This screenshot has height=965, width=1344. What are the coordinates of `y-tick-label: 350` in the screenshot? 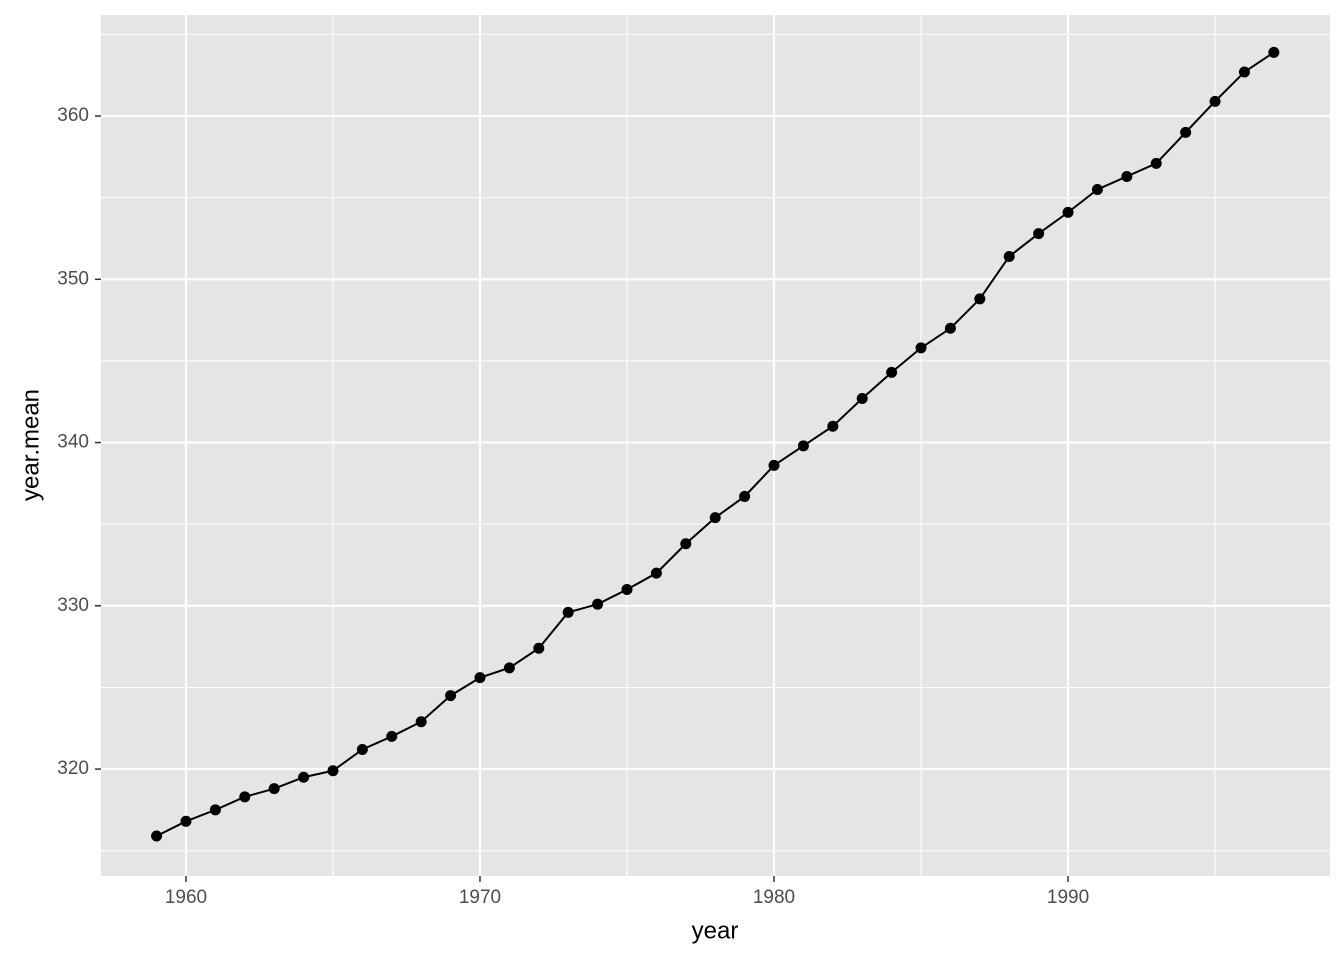 It's located at (73, 278).